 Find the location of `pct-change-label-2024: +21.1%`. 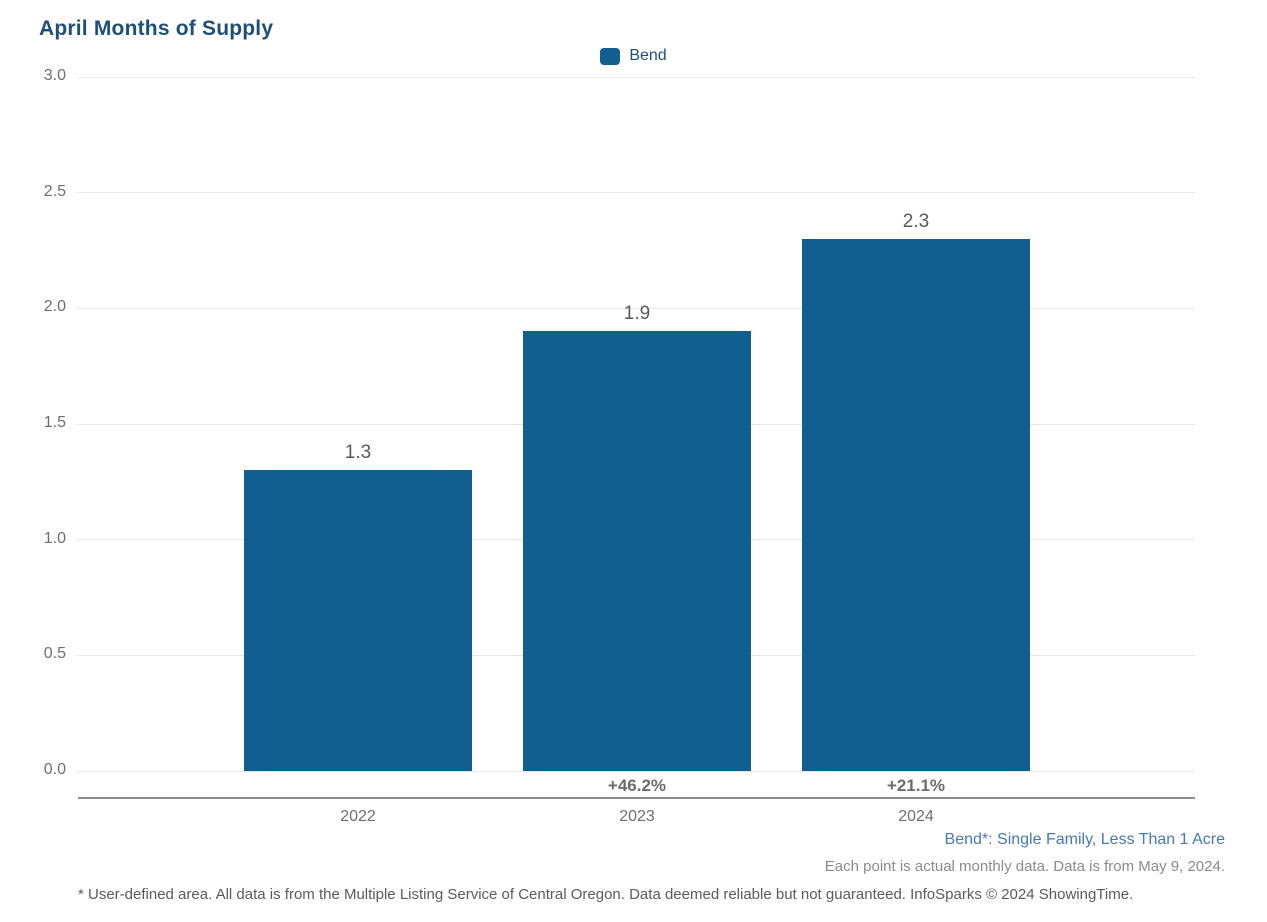

pct-change-label-2024: +21.1% is located at coordinates (916, 785).